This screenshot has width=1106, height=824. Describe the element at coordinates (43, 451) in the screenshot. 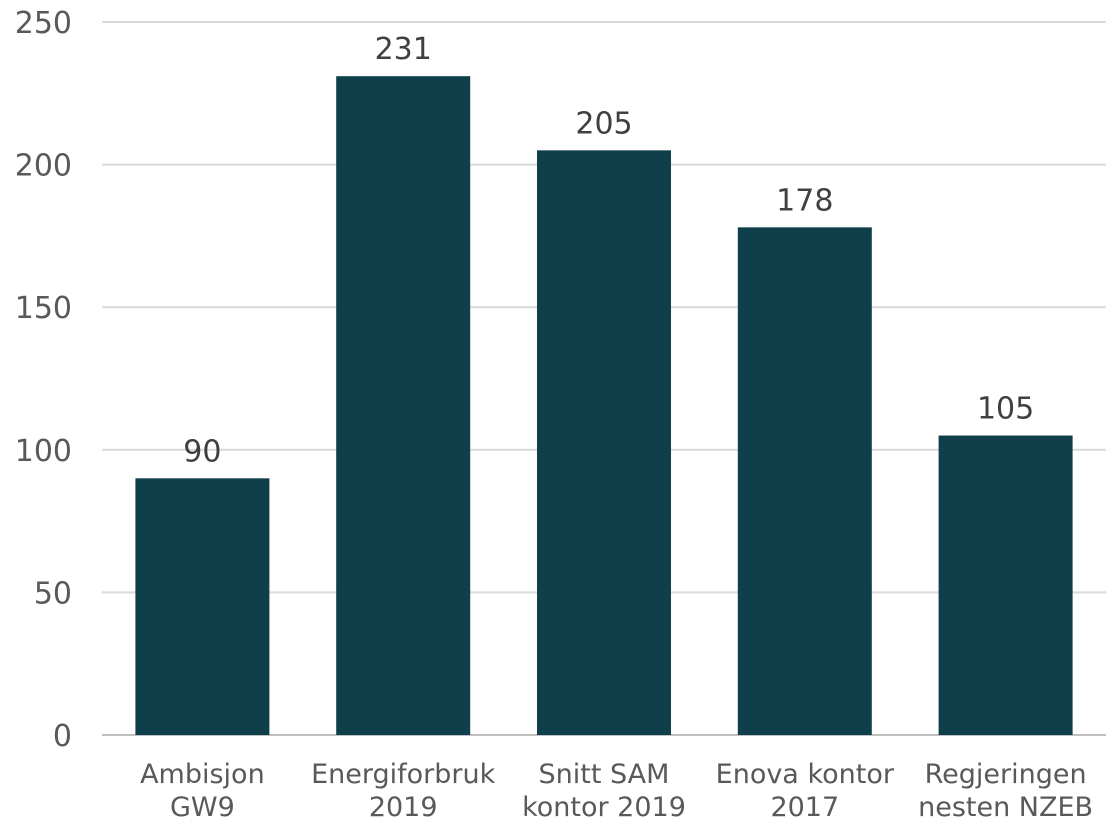

I see `y-tick-label: 100` at that location.